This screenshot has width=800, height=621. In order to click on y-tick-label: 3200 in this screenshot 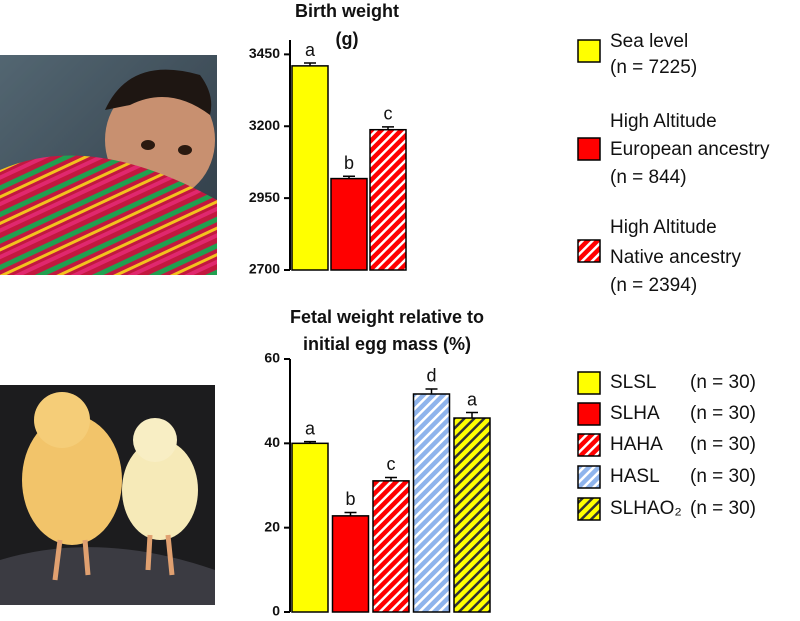, I will do `click(264, 125)`.